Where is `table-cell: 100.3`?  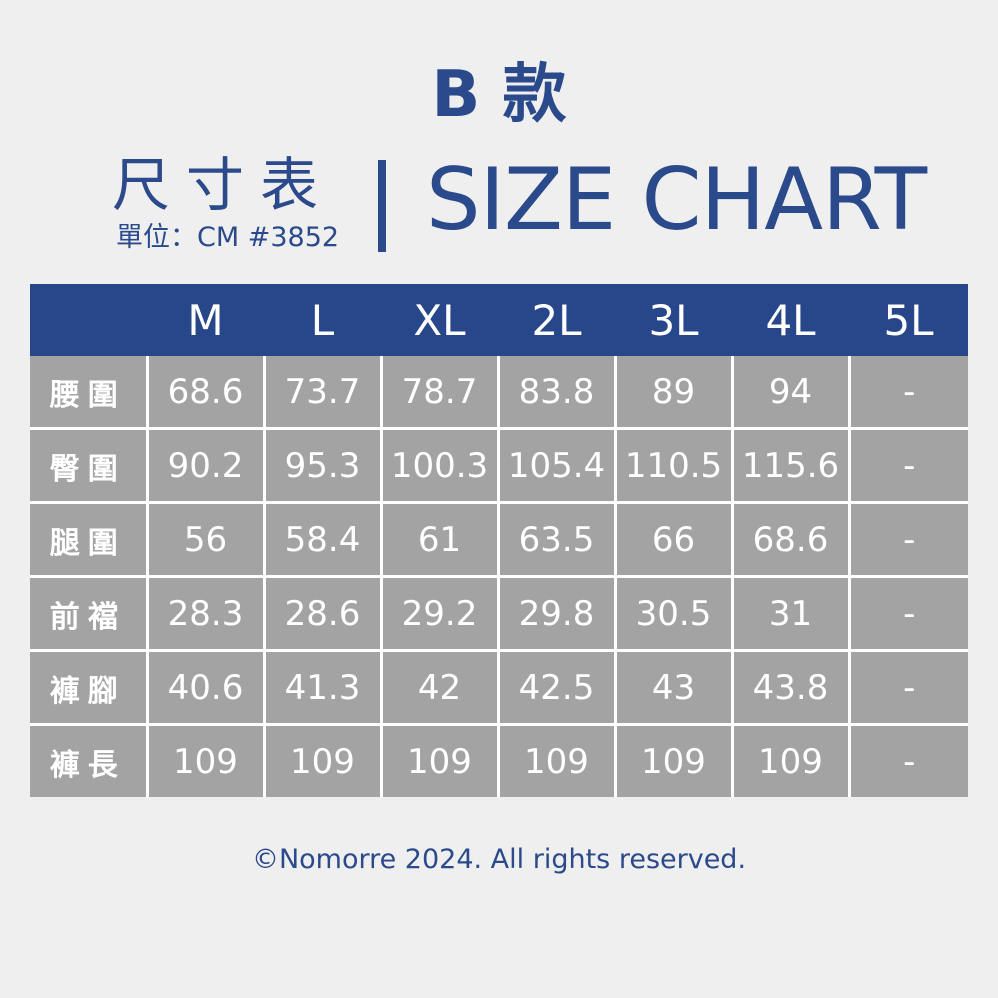
table-cell: 100.3 is located at coordinates (440, 466).